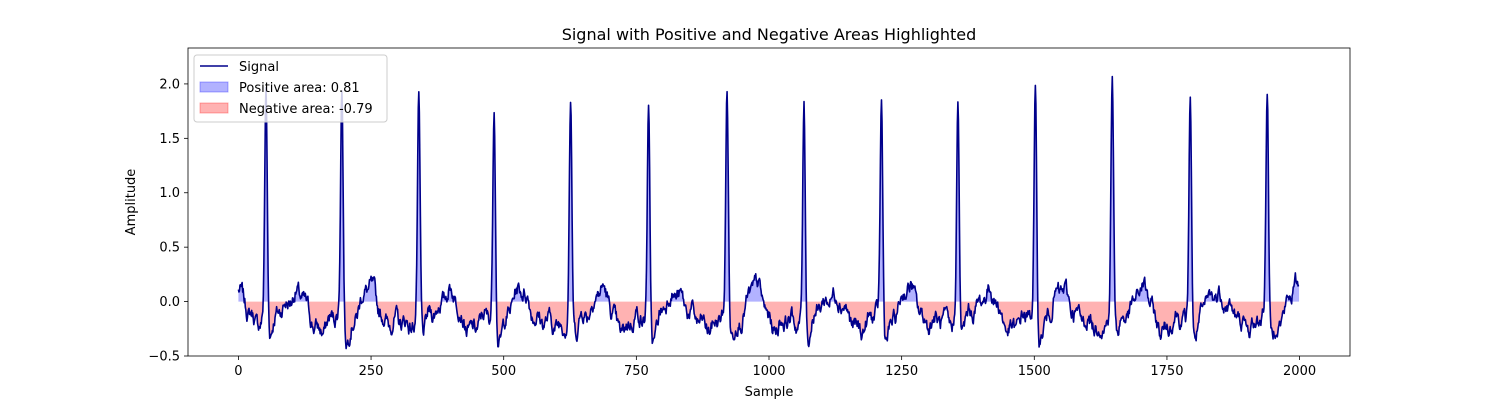 The width and height of the screenshot is (1500, 400). Describe the element at coordinates (169, 248) in the screenshot. I see `y-tick-label: 0.5` at that location.